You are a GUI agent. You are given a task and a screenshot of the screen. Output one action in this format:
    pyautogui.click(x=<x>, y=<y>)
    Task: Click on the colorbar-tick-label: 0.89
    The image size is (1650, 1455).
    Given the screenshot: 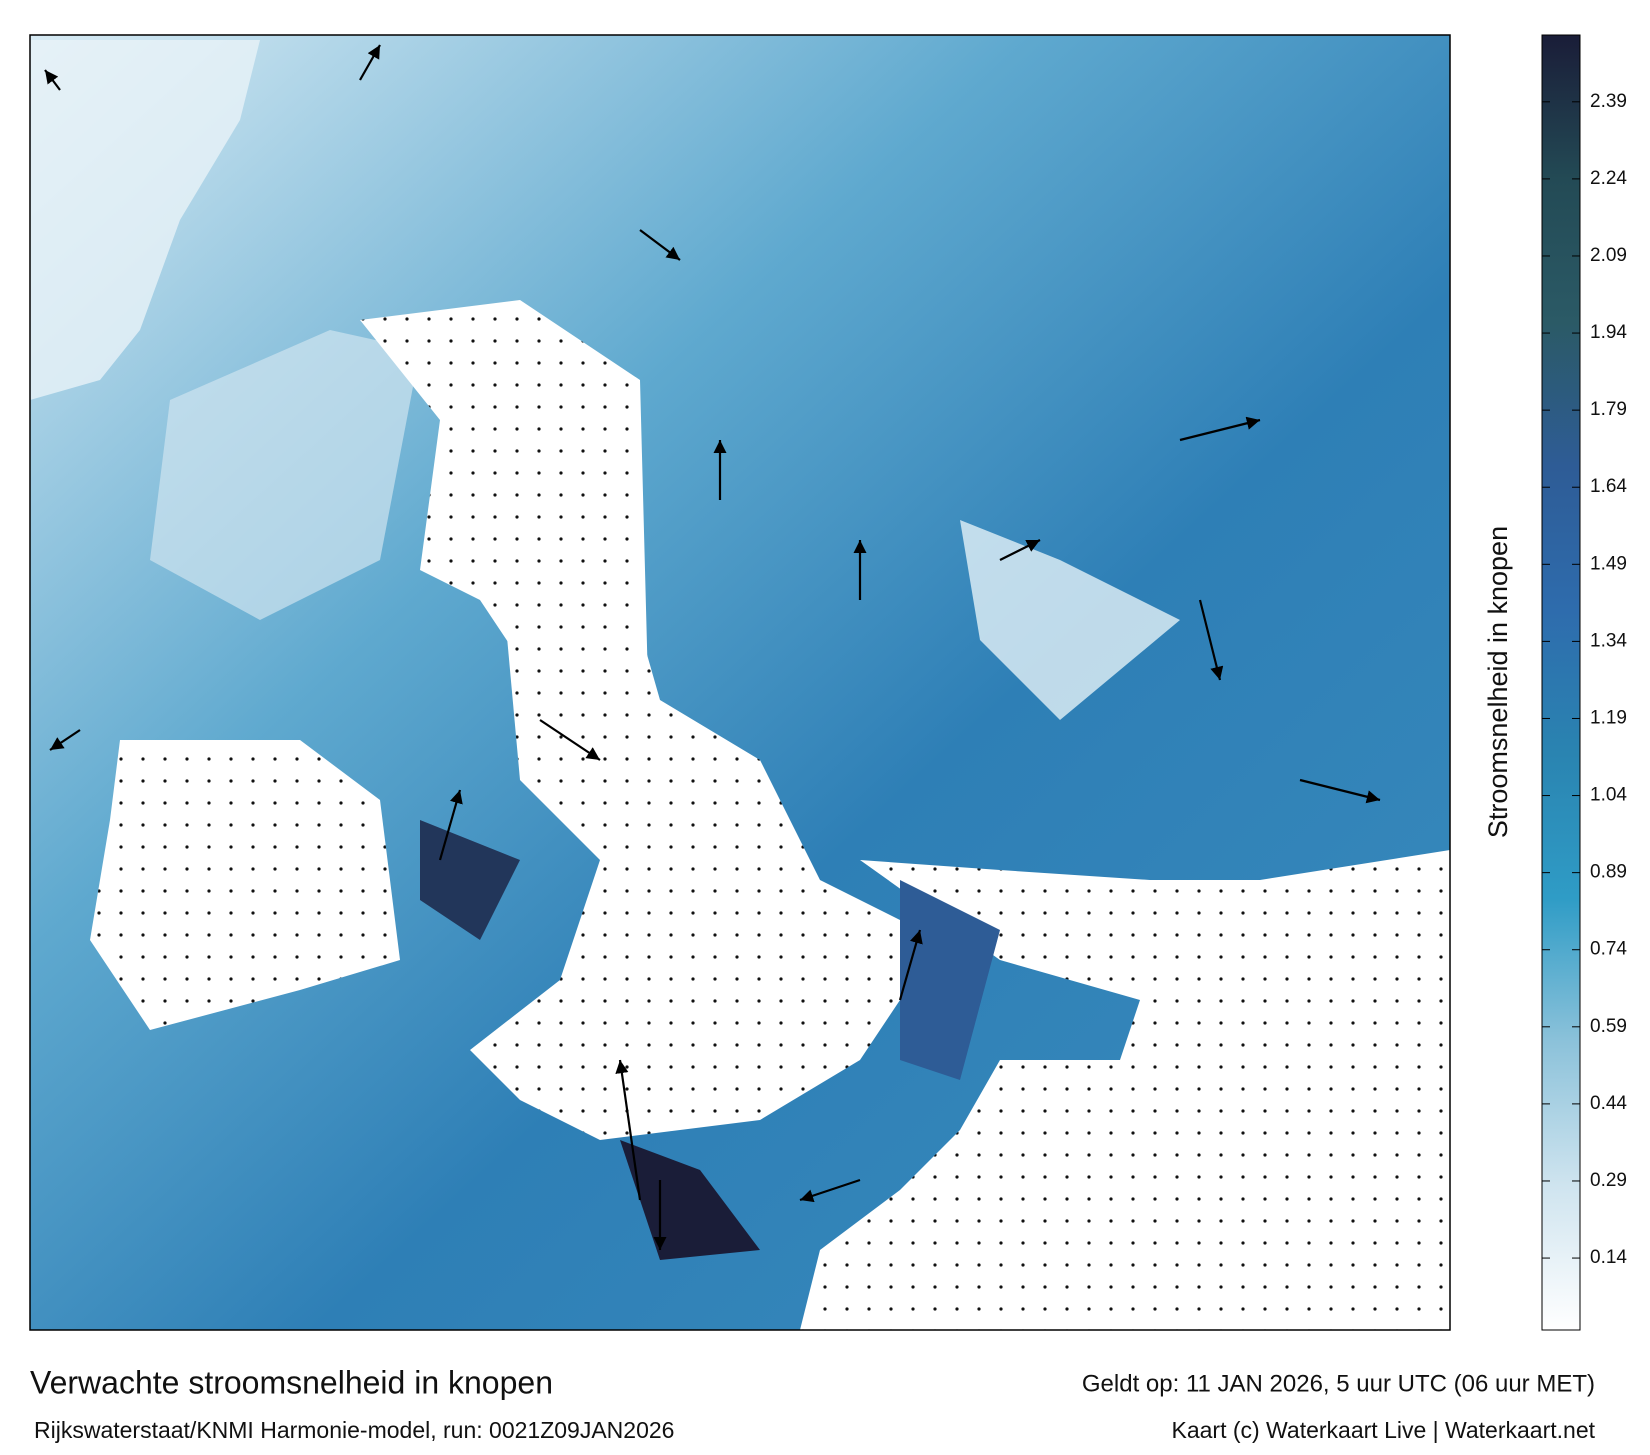 What is the action you would take?
    pyautogui.click(x=1608, y=872)
    